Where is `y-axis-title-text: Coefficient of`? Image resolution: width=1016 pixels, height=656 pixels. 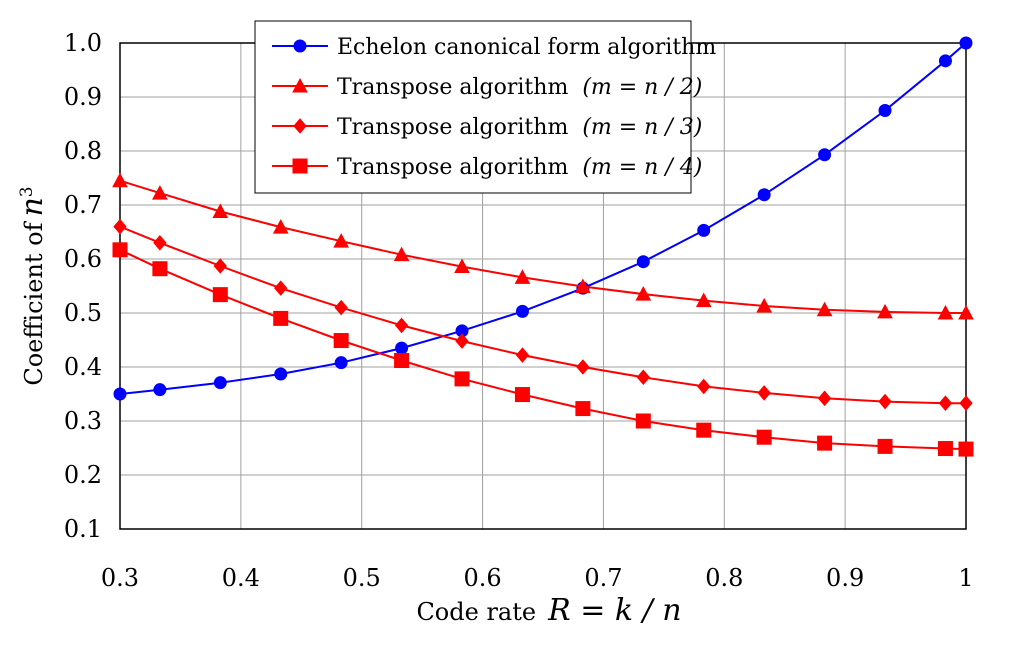
y-axis-title-text: Coefficient of is located at coordinates (34, 302).